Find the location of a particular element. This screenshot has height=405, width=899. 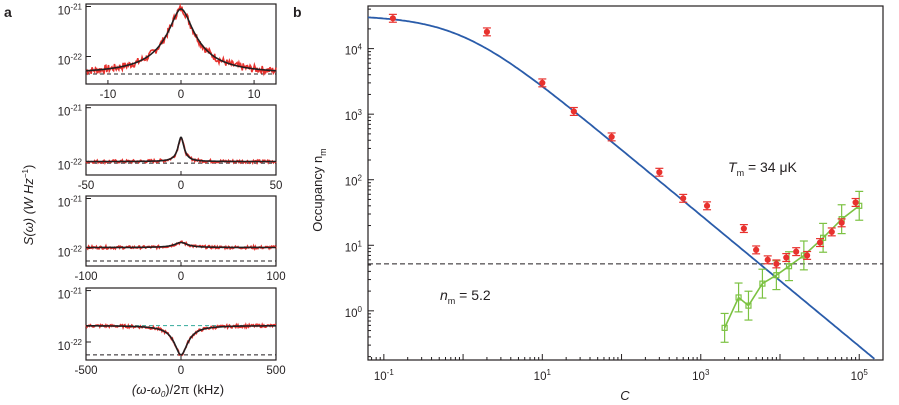

subplot-3-ytick-label: 10-22 is located at coordinates (70, 252).